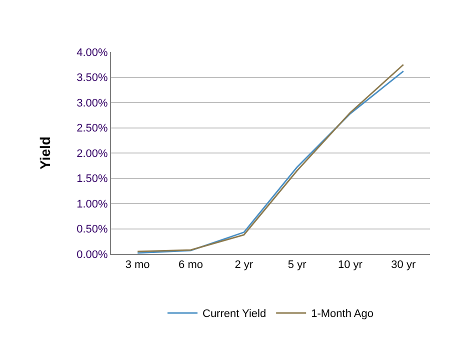  What do you see at coordinates (92, 52) in the screenshot?
I see `y-tick-label: 4.00%` at bounding box center [92, 52].